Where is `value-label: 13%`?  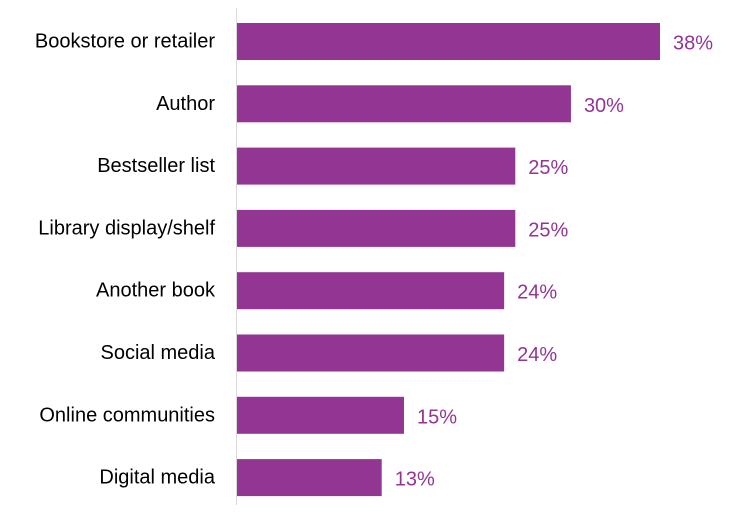 value-label: 13% is located at coordinates (415, 480).